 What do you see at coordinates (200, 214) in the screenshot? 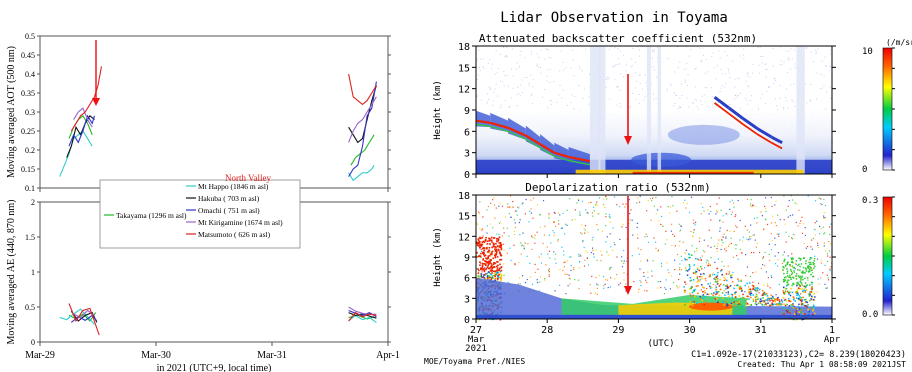
I see `legend-box` at bounding box center [200, 214].